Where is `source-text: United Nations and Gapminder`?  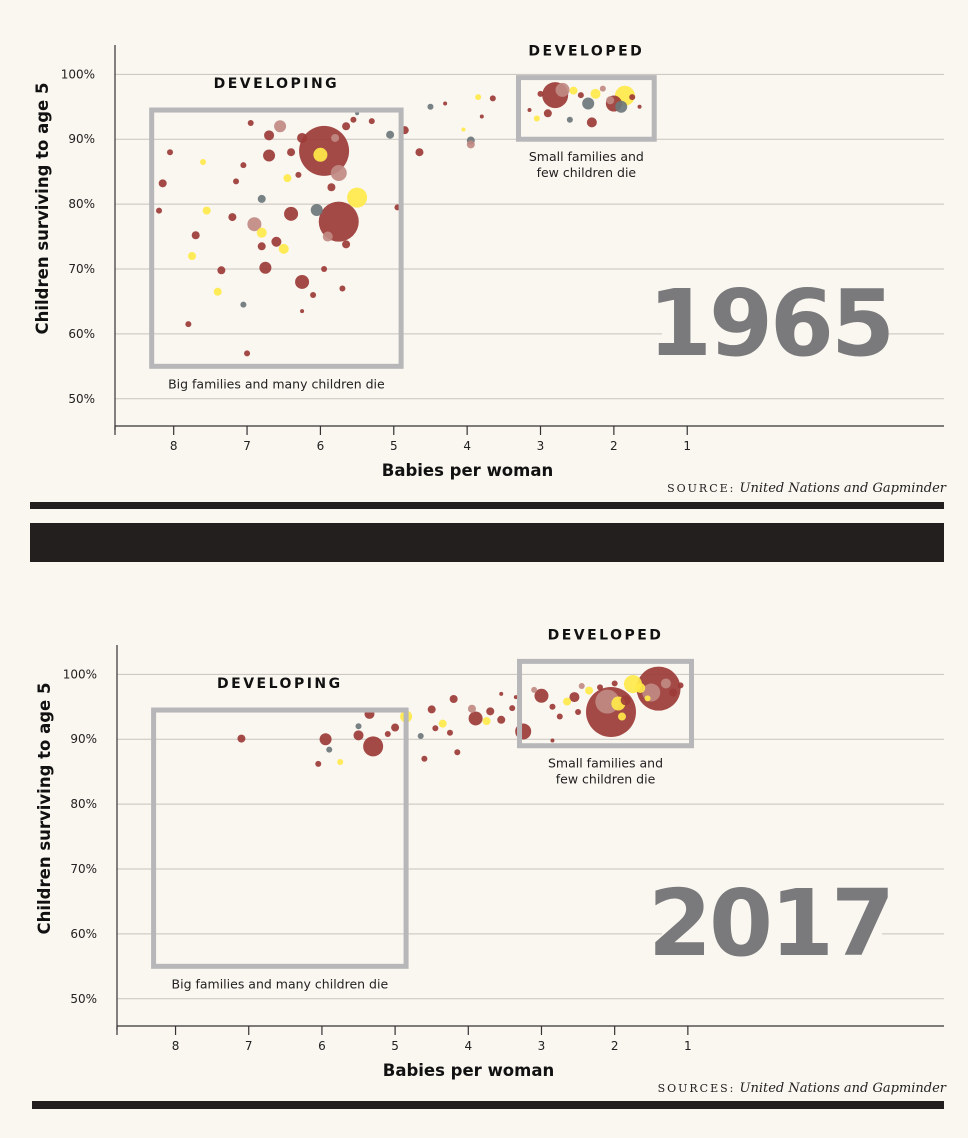
source-text: United Nations and Gapminder is located at coordinates (843, 1088).